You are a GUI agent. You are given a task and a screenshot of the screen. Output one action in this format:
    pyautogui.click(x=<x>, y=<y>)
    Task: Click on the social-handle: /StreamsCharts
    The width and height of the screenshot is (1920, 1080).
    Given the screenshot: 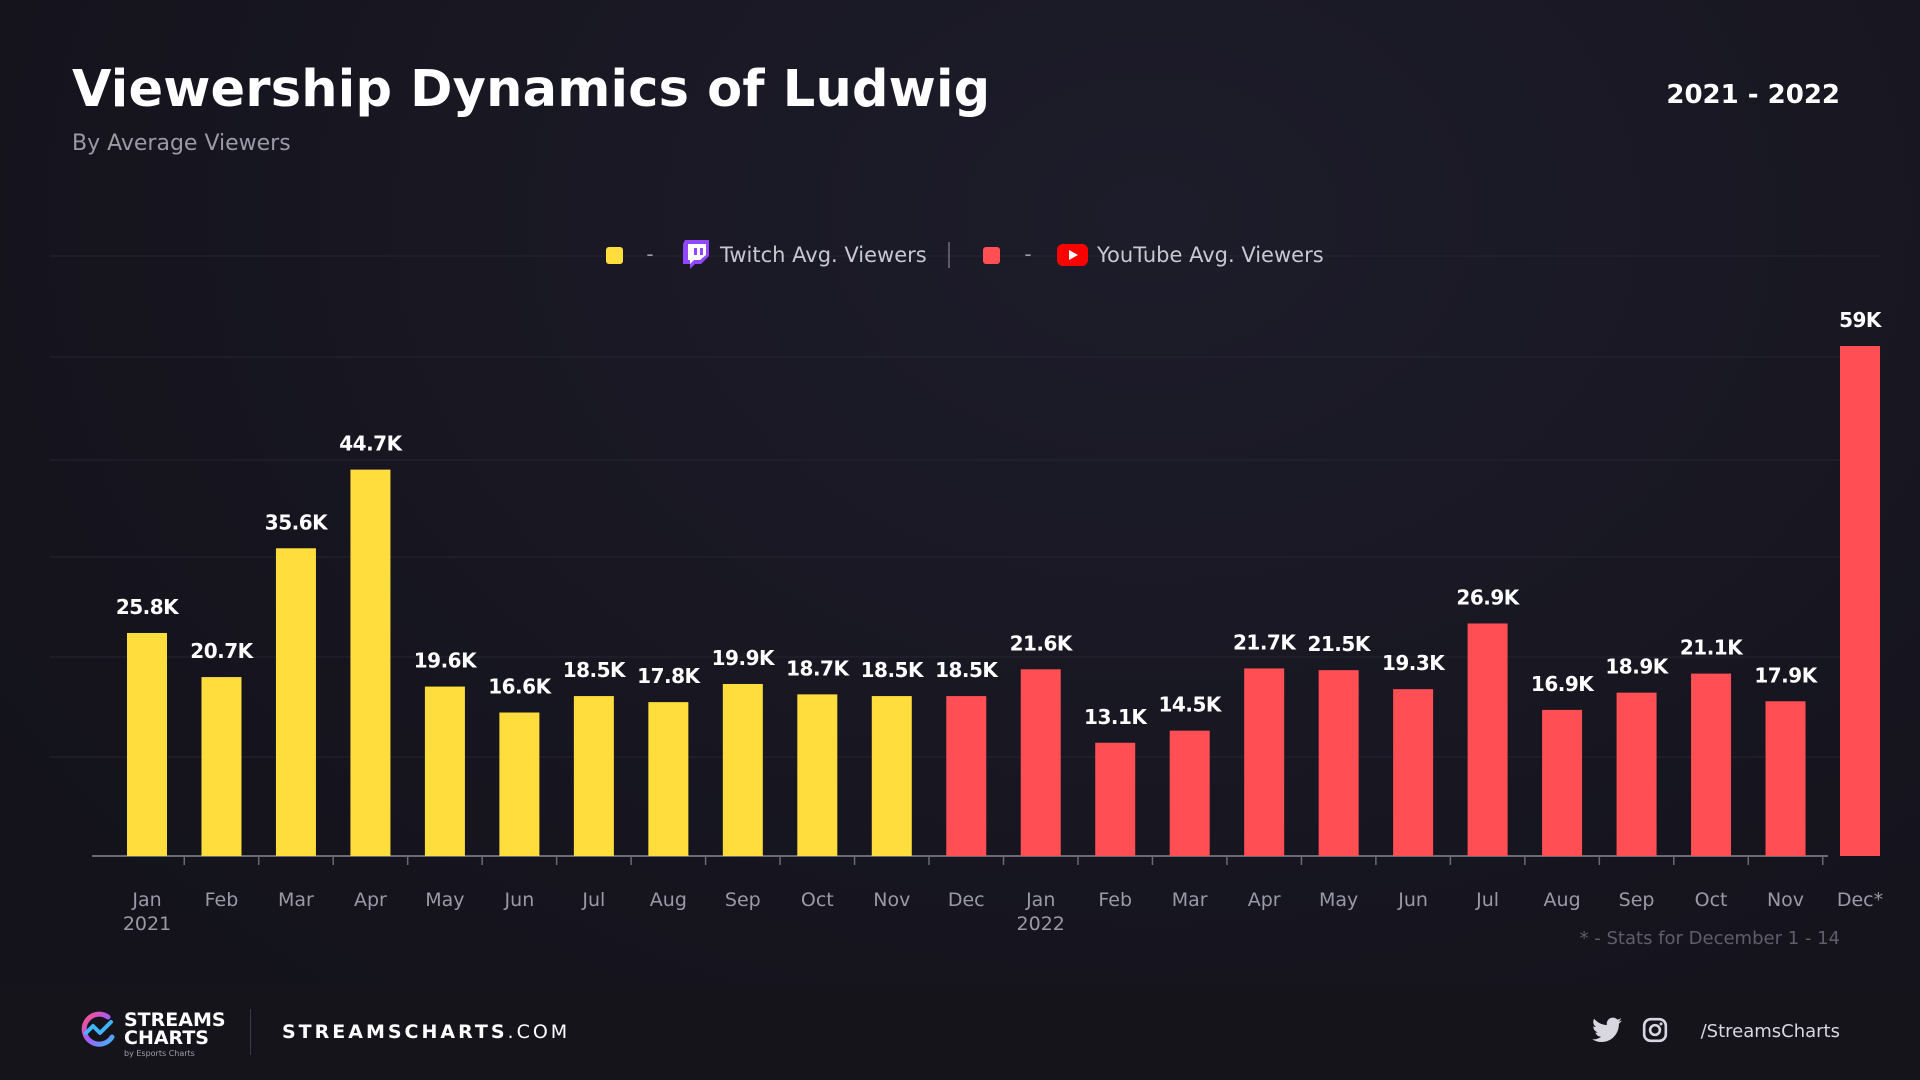 What is the action you would take?
    pyautogui.click(x=1770, y=1031)
    